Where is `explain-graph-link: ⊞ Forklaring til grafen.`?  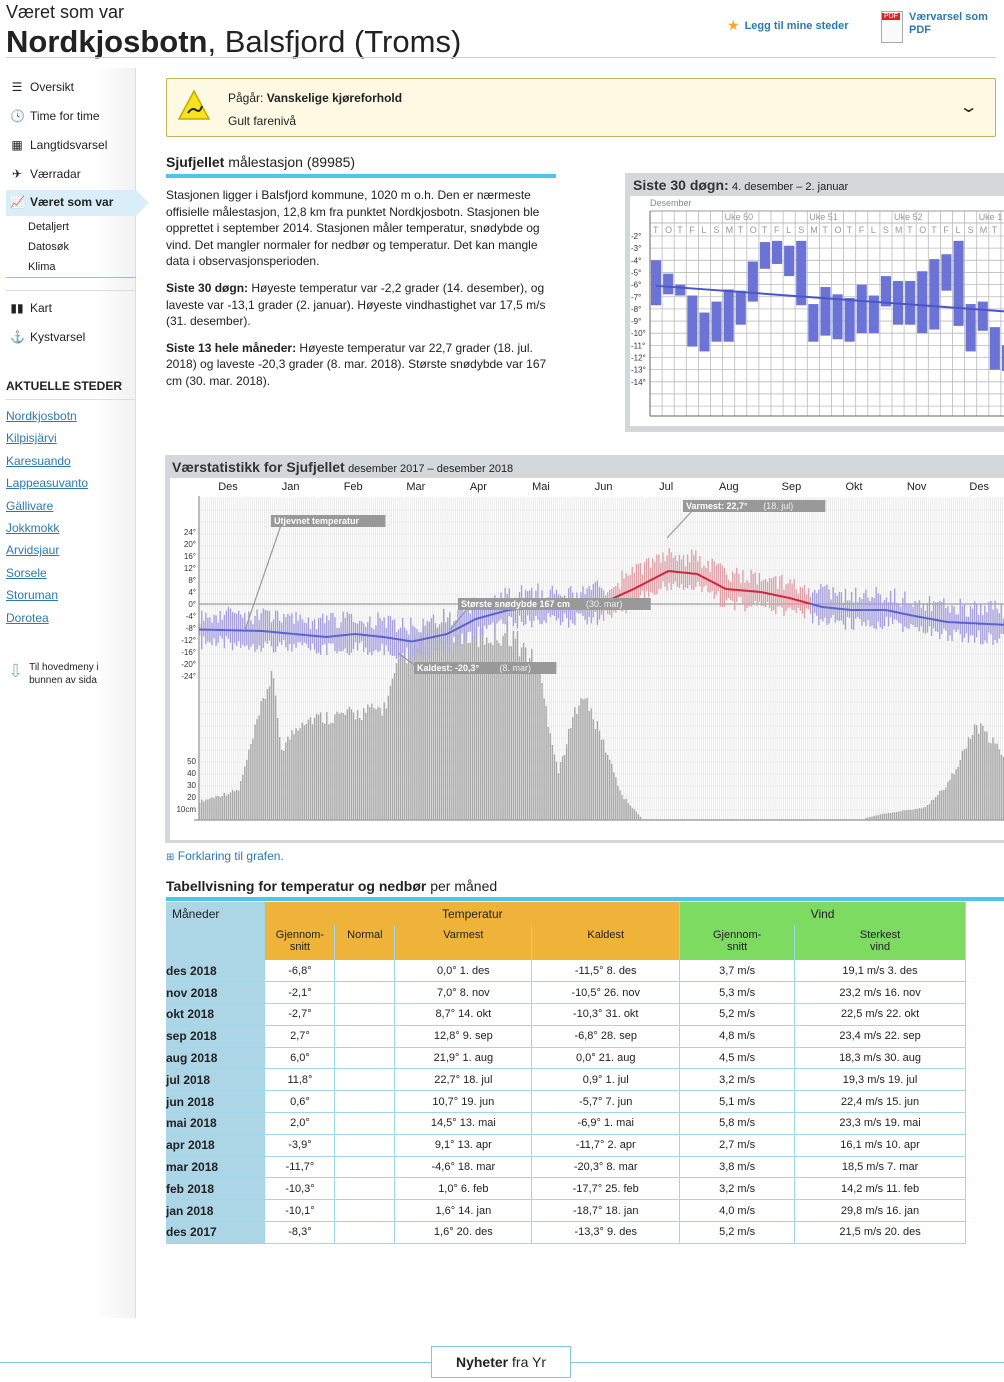
explain-graph-link: ⊞ Forklaring til grafen. is located at coordinates (225, 856).